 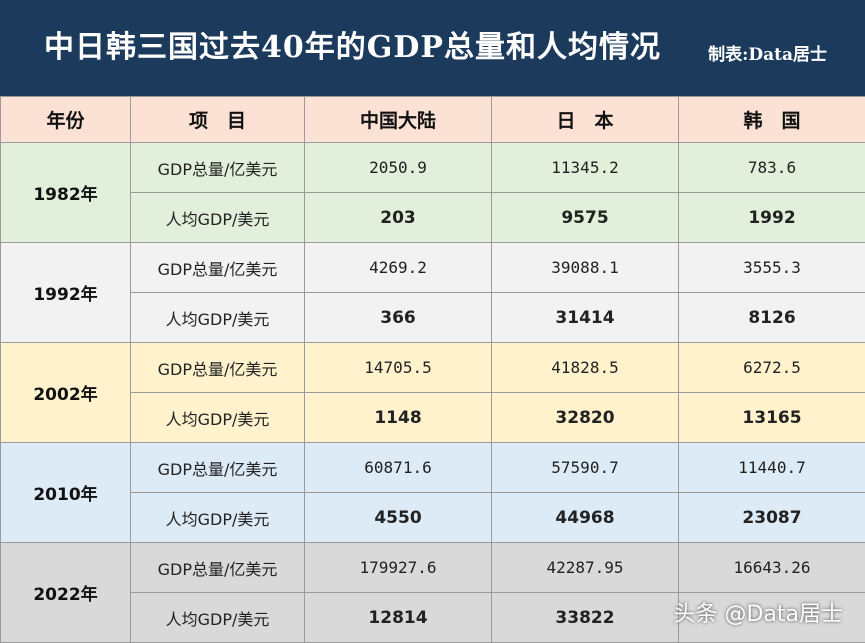 What do you see at coordinates (585, 518) in the screenshot?
I see `value-cell: 44968` at bounding box center [585, 518].